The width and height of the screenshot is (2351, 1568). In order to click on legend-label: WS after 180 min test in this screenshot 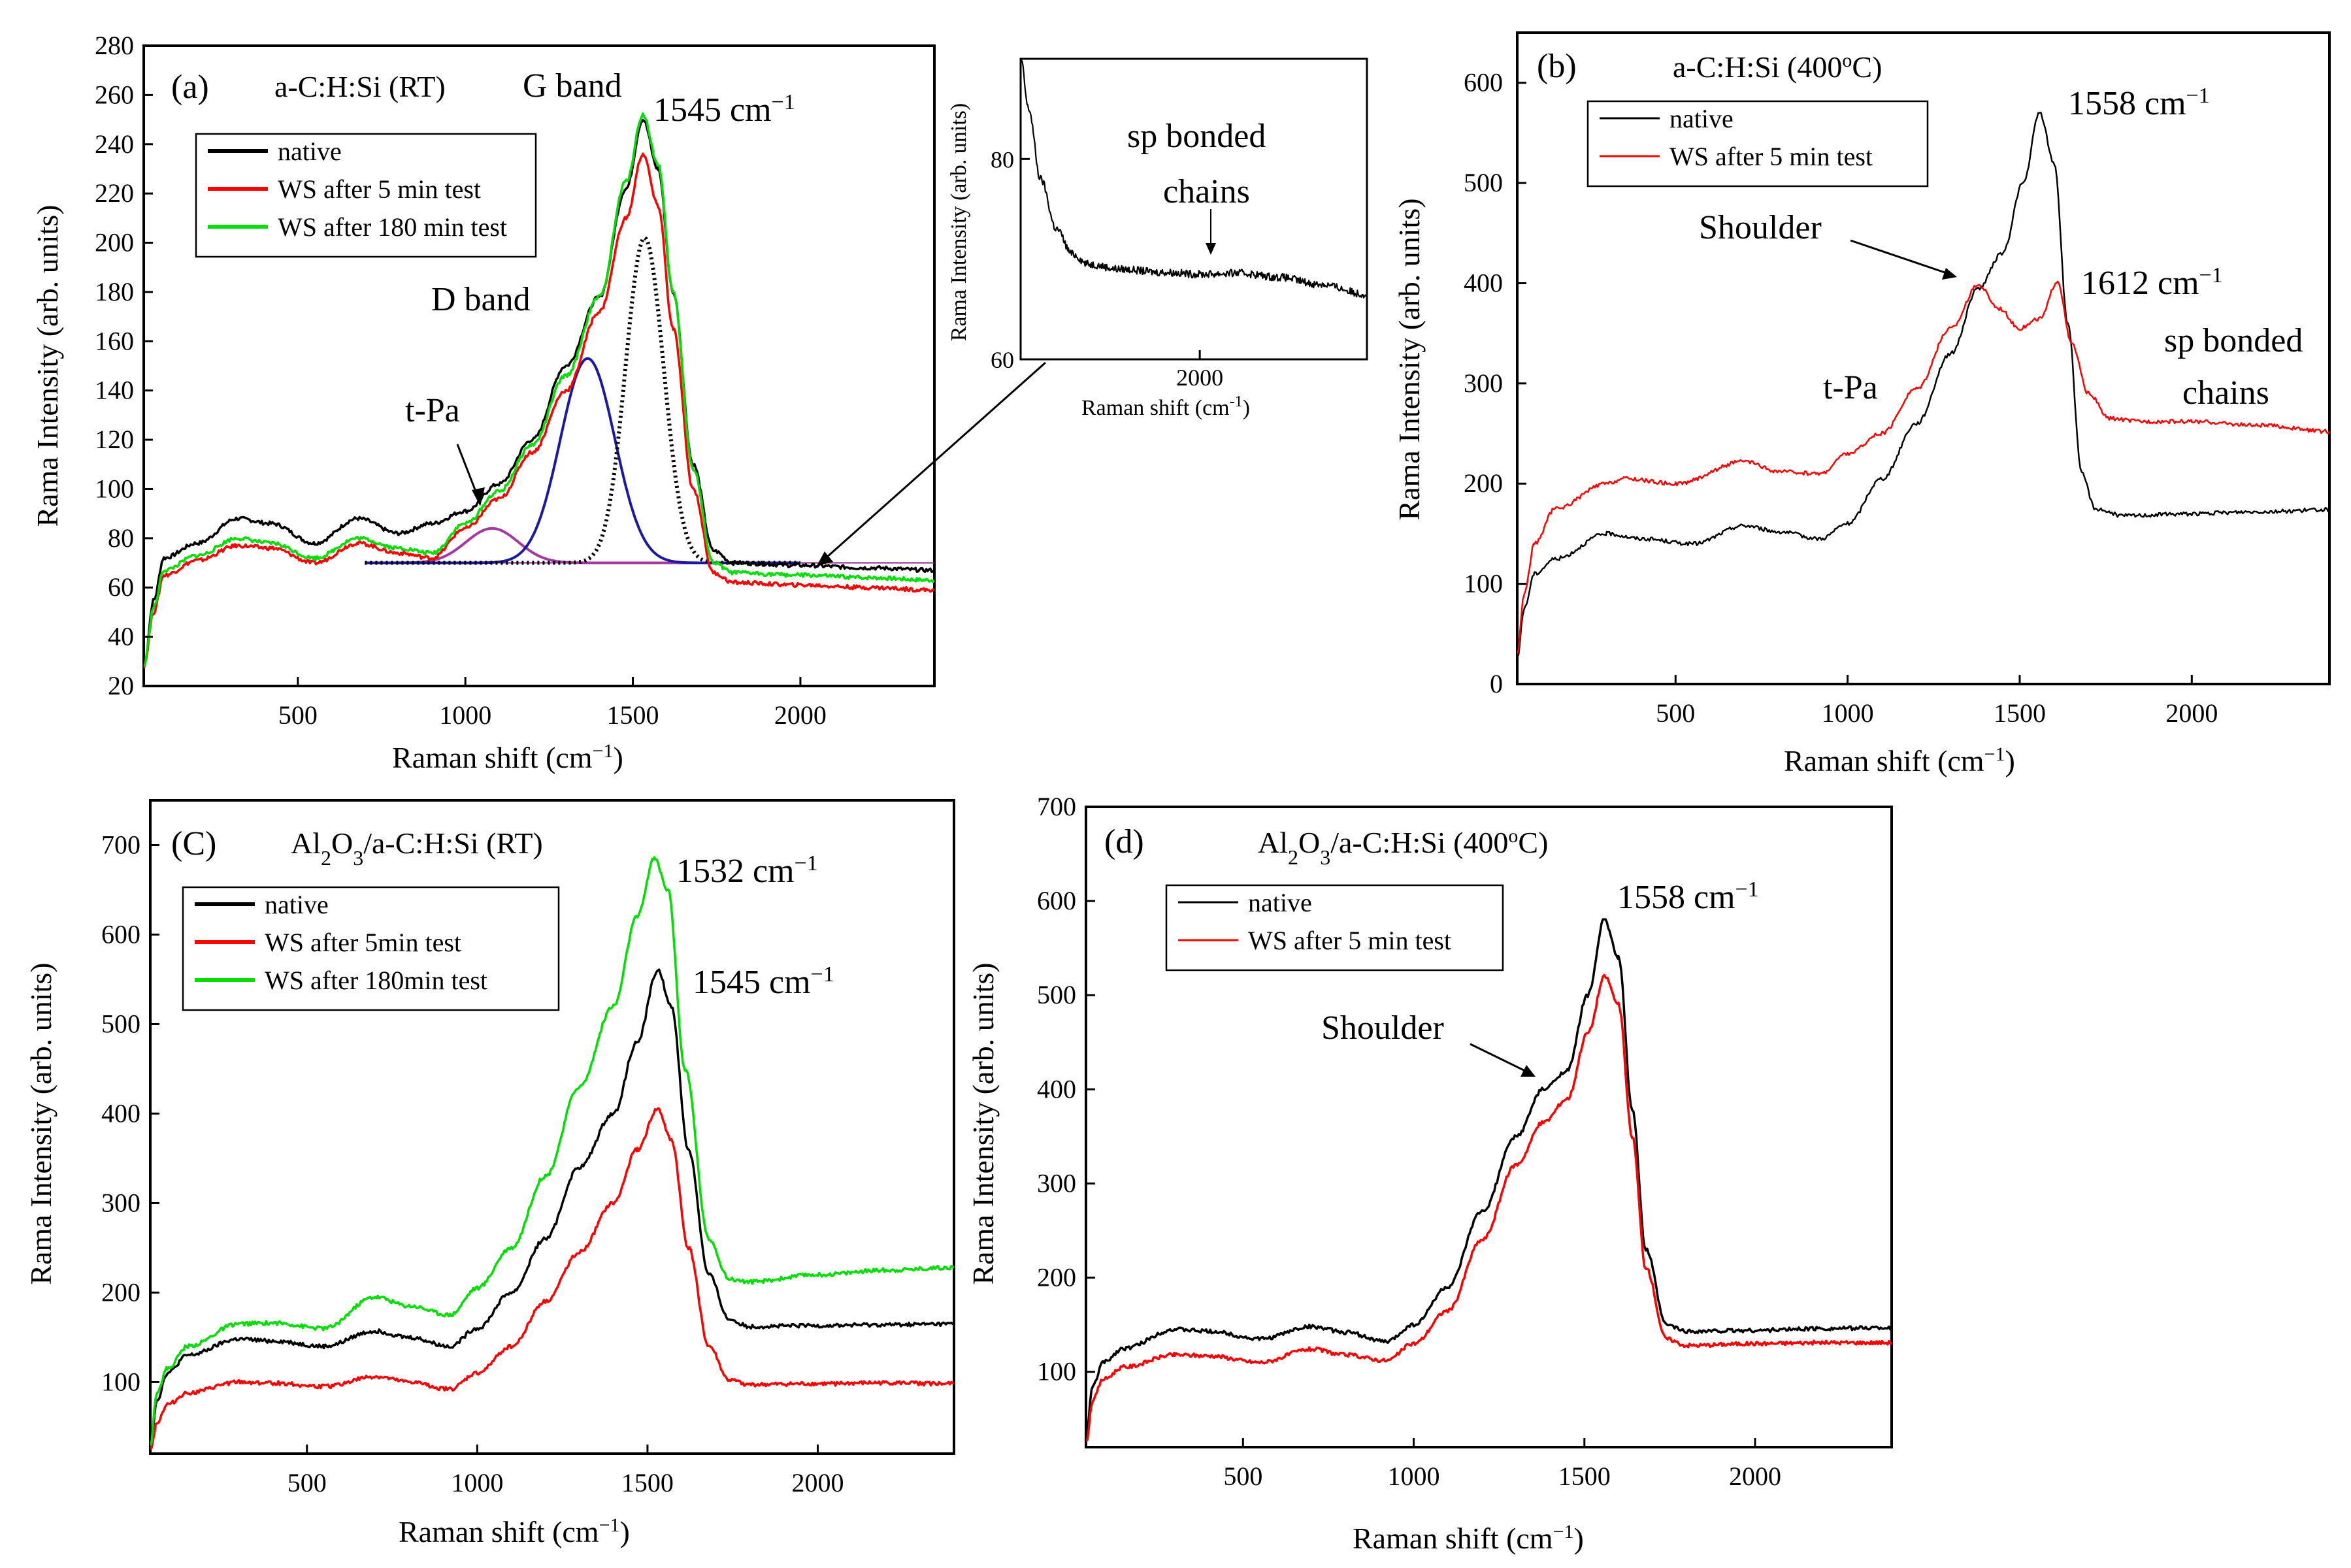, I will do `click(392, 227)`.